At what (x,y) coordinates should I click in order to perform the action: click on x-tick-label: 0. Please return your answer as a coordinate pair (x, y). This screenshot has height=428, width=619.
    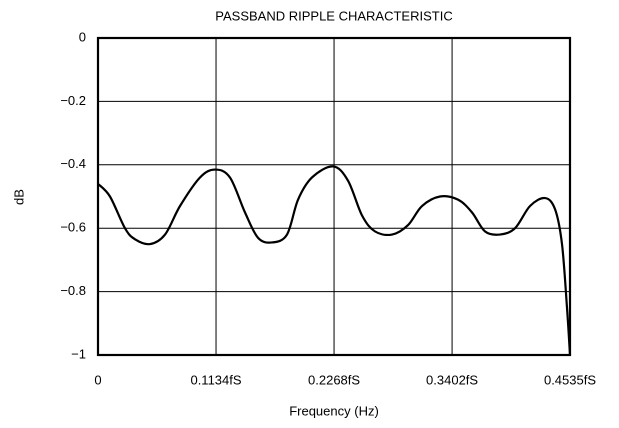
    Looking at the image, I should click on (97, 379).